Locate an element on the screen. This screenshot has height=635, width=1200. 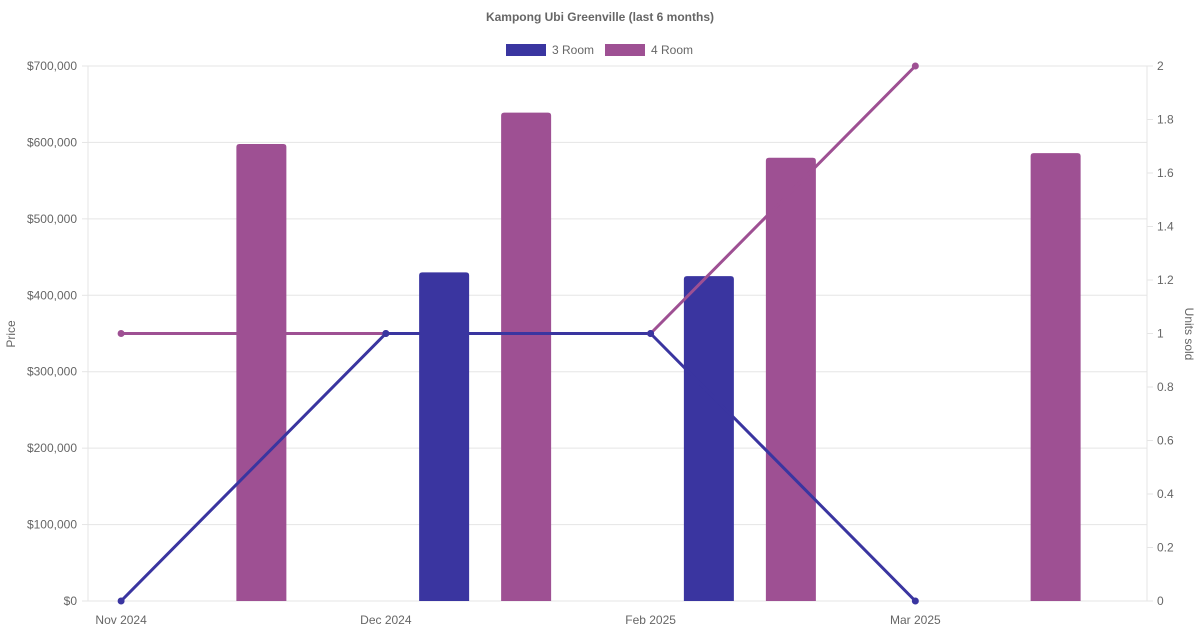
chart-title: Kampong Ubi Greenville (last 6 months) is located at coordinates (600, 17).